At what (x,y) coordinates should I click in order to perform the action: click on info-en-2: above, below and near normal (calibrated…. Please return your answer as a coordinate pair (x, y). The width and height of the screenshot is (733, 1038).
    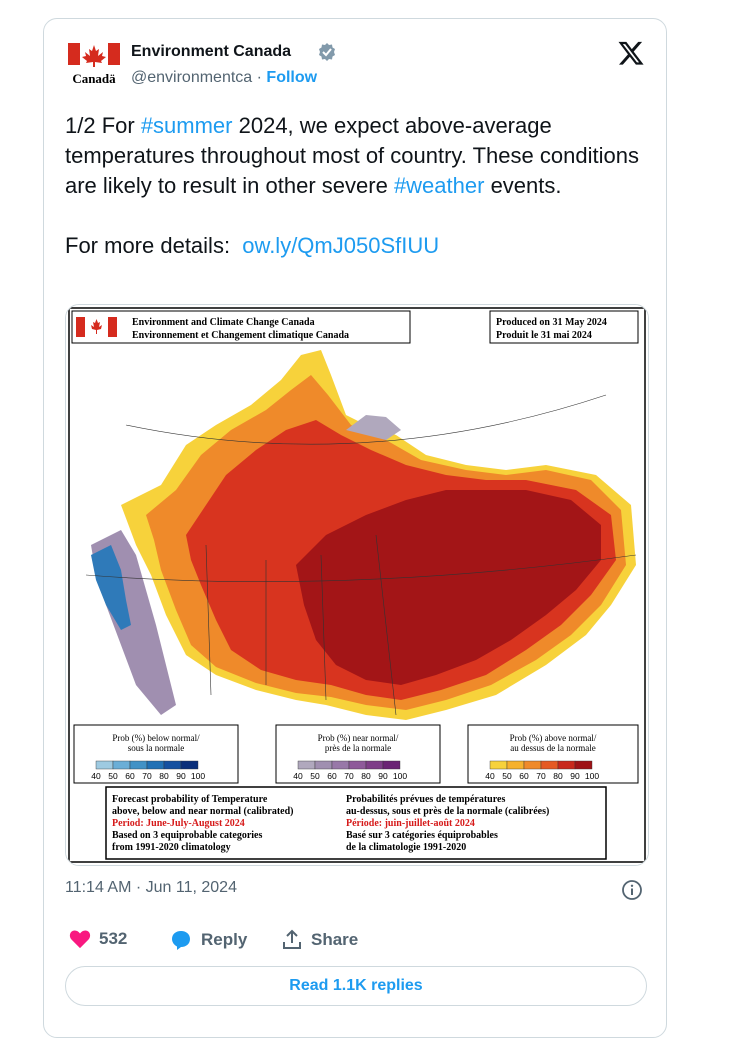
    Looking at the image, I should click on (202, 811).